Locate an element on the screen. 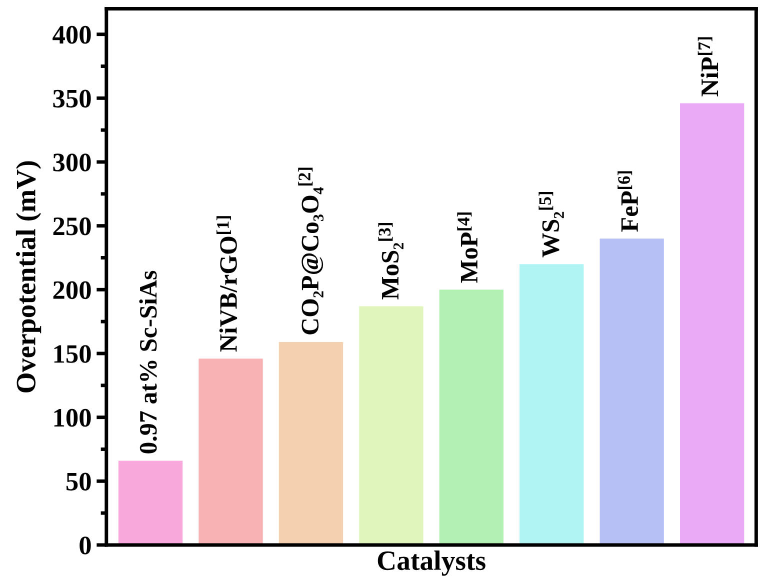 Image resolution: width=760 pixels, height=586 pixels. x-tick-label: WS₂$^{[5]}$ is located at coordinates (551, 225).